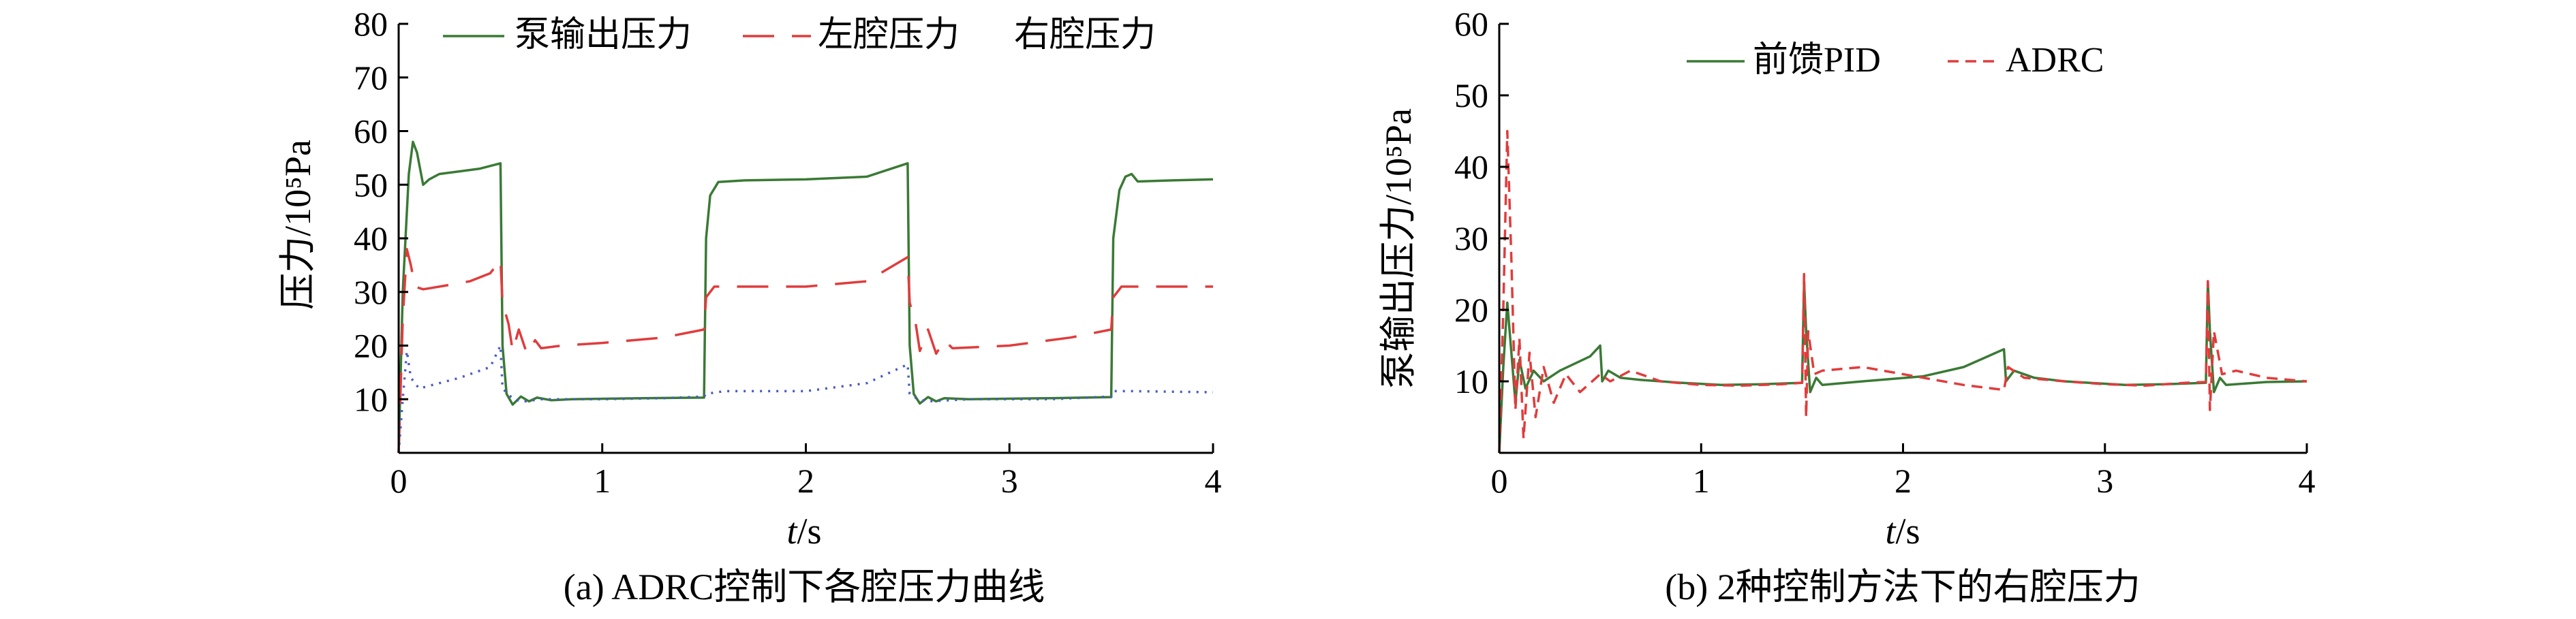 This screenshot has height=619, width=2576. What do you see at coordinates (603, 35) in the screenshot?
I see `legend-label: 泵输出压力` at bounding box center [603, 35].